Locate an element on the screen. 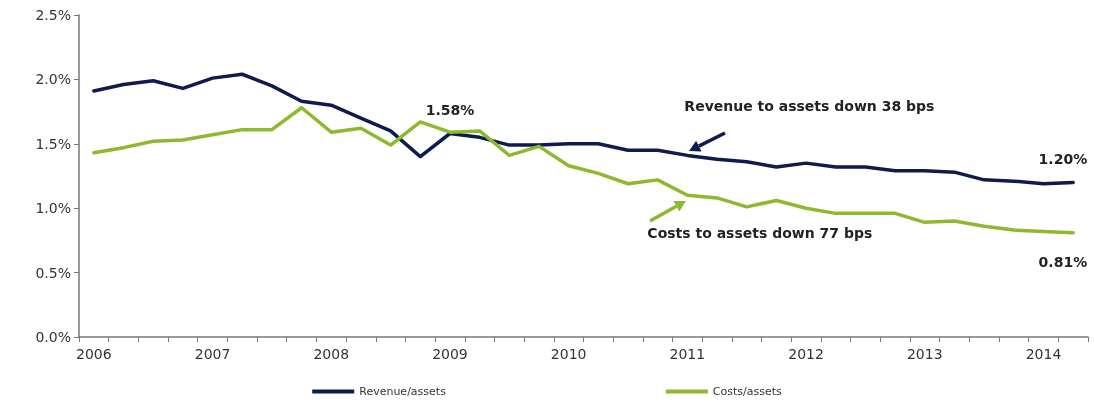  x-tick-label: 2007 is located at coordinates (212, 354).